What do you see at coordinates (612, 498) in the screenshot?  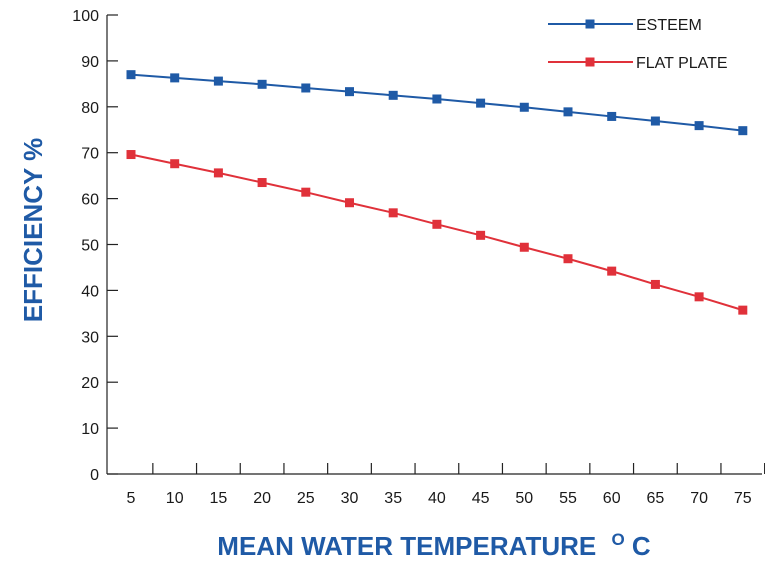 I see `x-tick-label: 60` at bounding box center [612, 498].